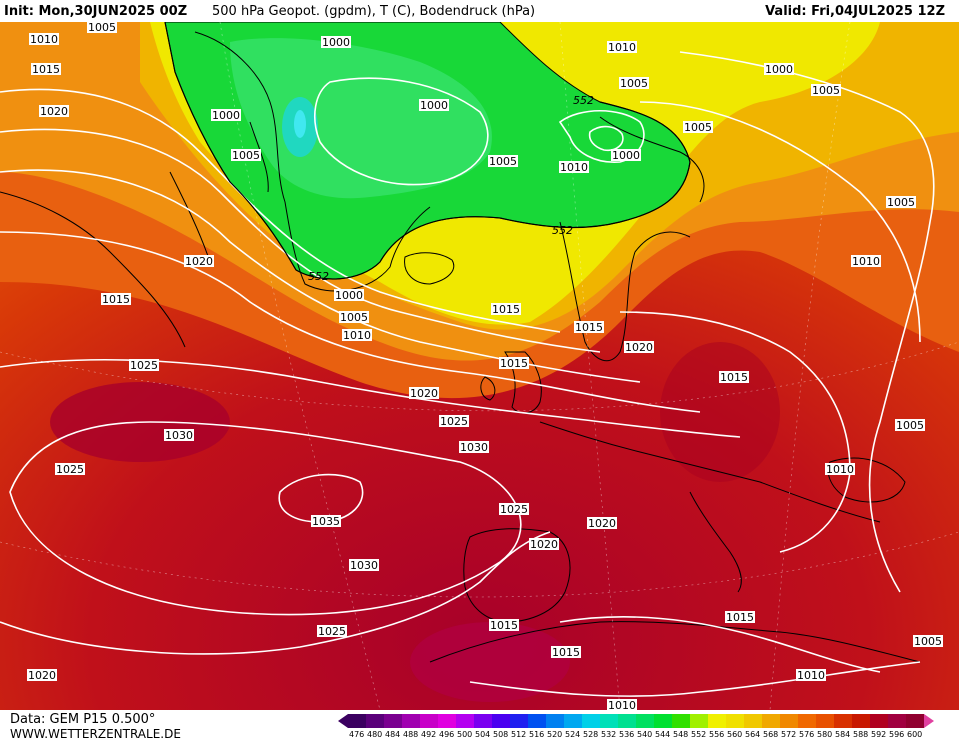  I want to click on colorbar-tick: 524, so click(572, 734).